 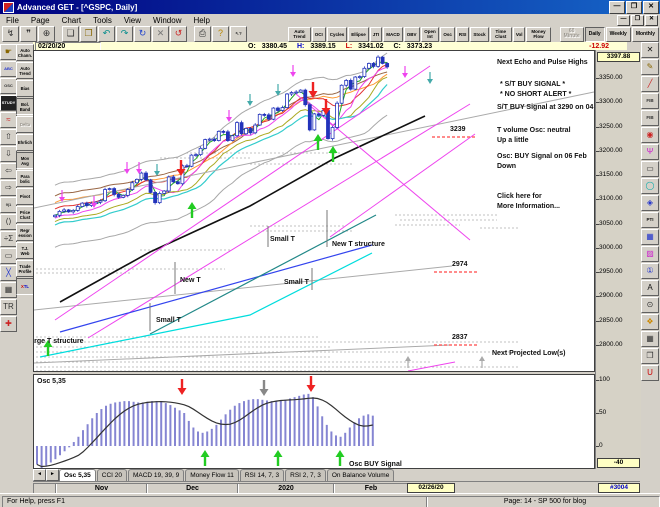 What do you see at coordinates (8, 256) in the screenshot?
I see `box-tool-icon: ▭` at bounding box center [8, 256].